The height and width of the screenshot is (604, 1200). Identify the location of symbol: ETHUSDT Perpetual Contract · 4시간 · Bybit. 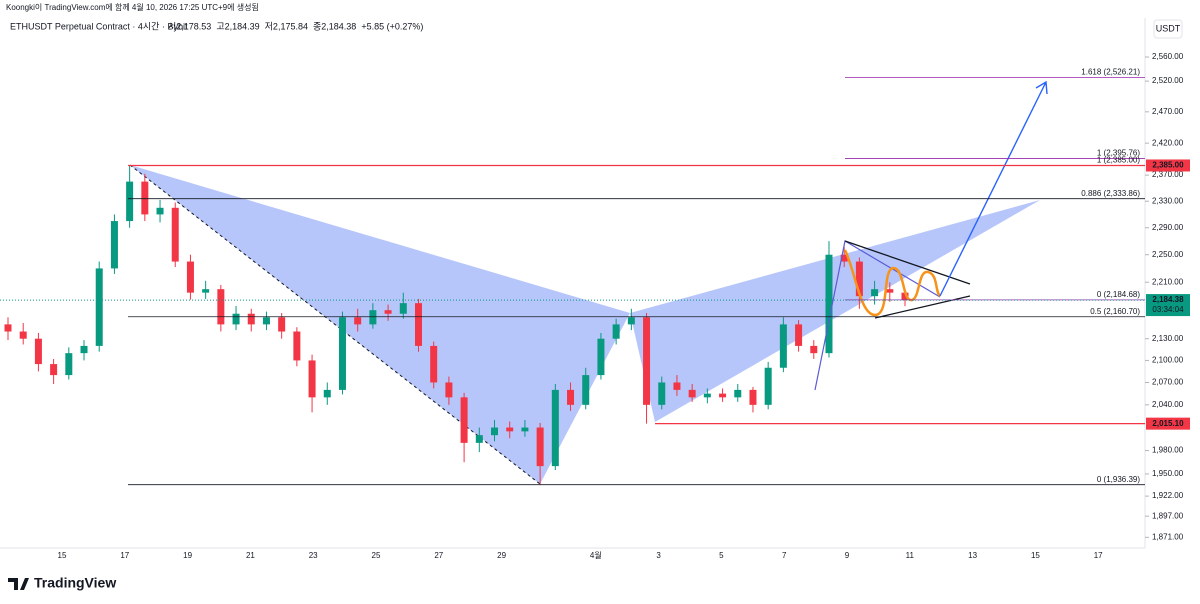
(99, 26).